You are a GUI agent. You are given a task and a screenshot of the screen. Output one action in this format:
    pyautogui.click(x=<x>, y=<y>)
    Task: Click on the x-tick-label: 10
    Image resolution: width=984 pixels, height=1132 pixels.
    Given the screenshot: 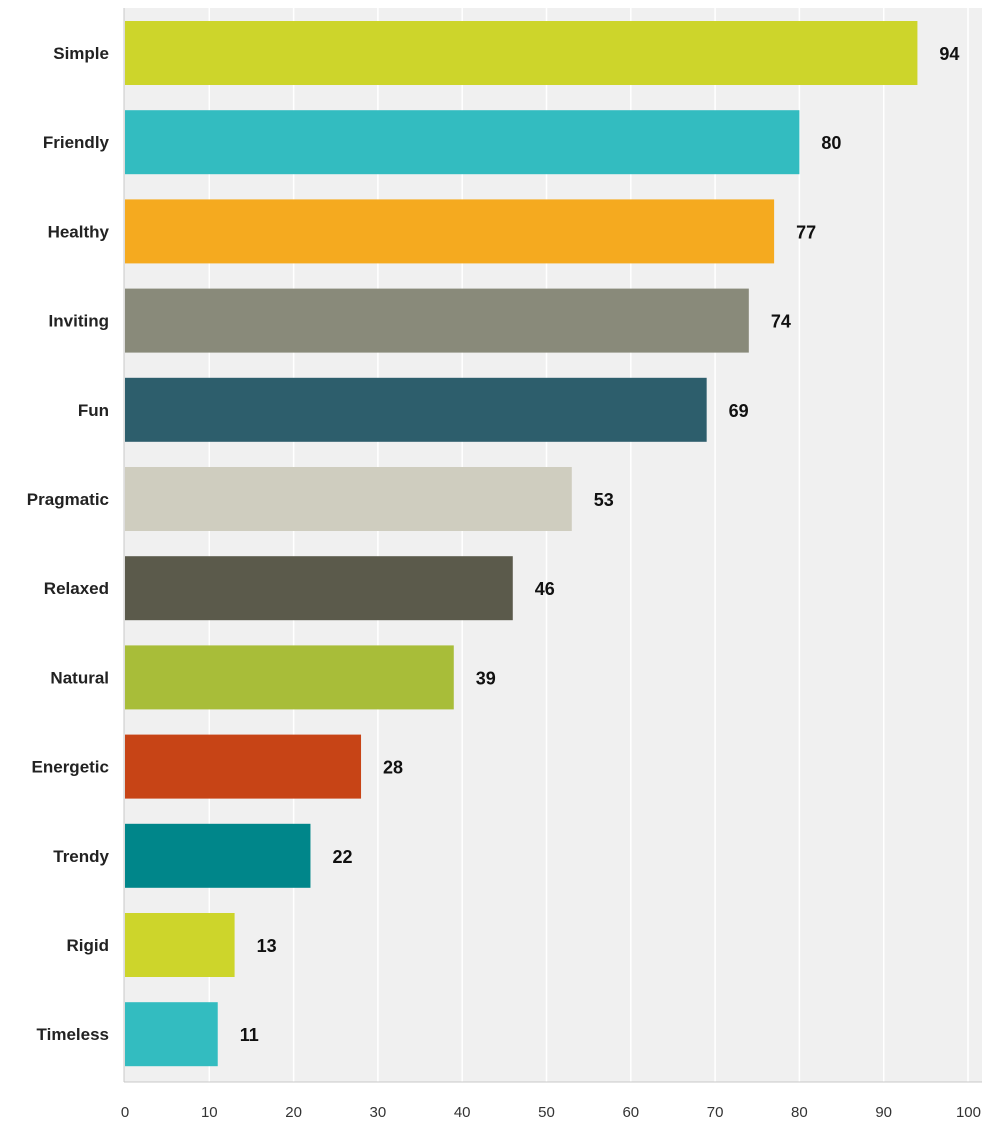 What is the action you would take?
    pyautogui.click(x=209, y=1112)
    